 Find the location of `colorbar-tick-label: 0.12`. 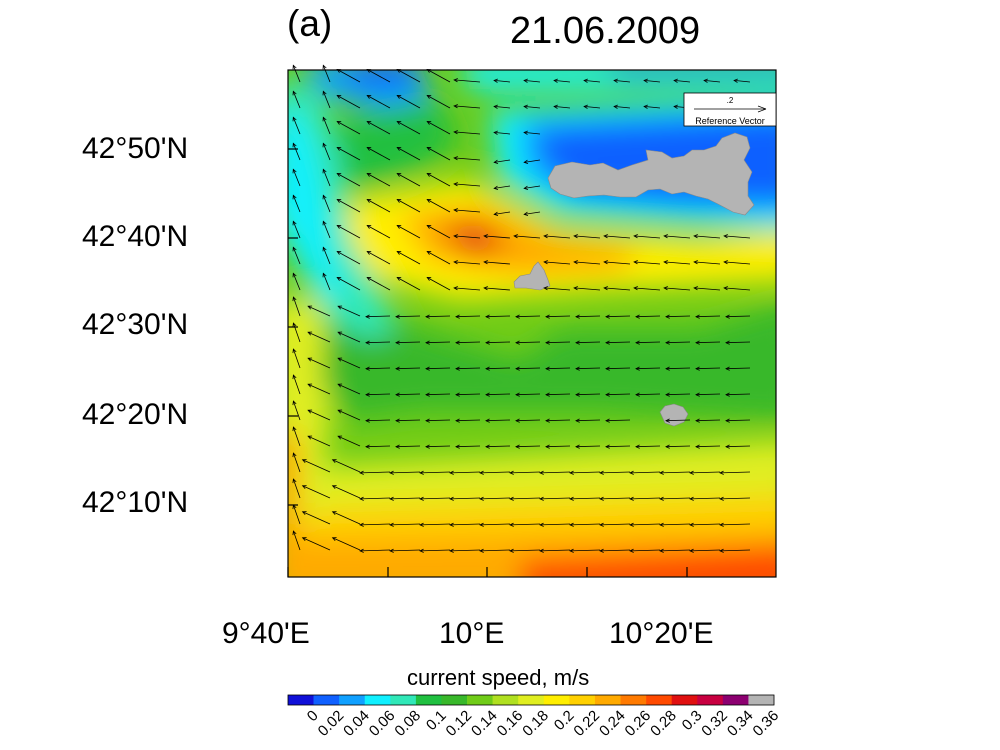

colorbar-tick-label: 0.12 is located at coordinates (459, 723).